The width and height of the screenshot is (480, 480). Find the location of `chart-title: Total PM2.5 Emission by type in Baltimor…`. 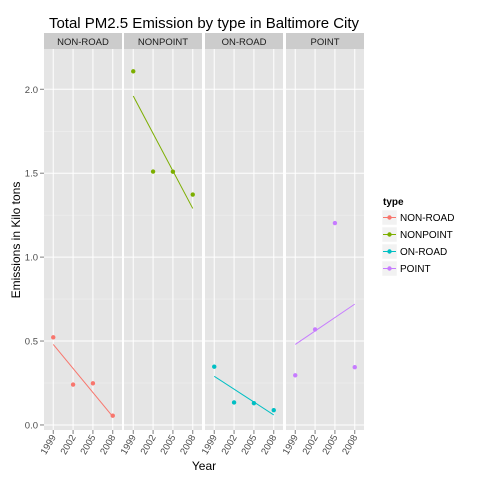

chart-title: Total PM2.5 Emission by type in Baltimor… is located at coordinates (204, 23).